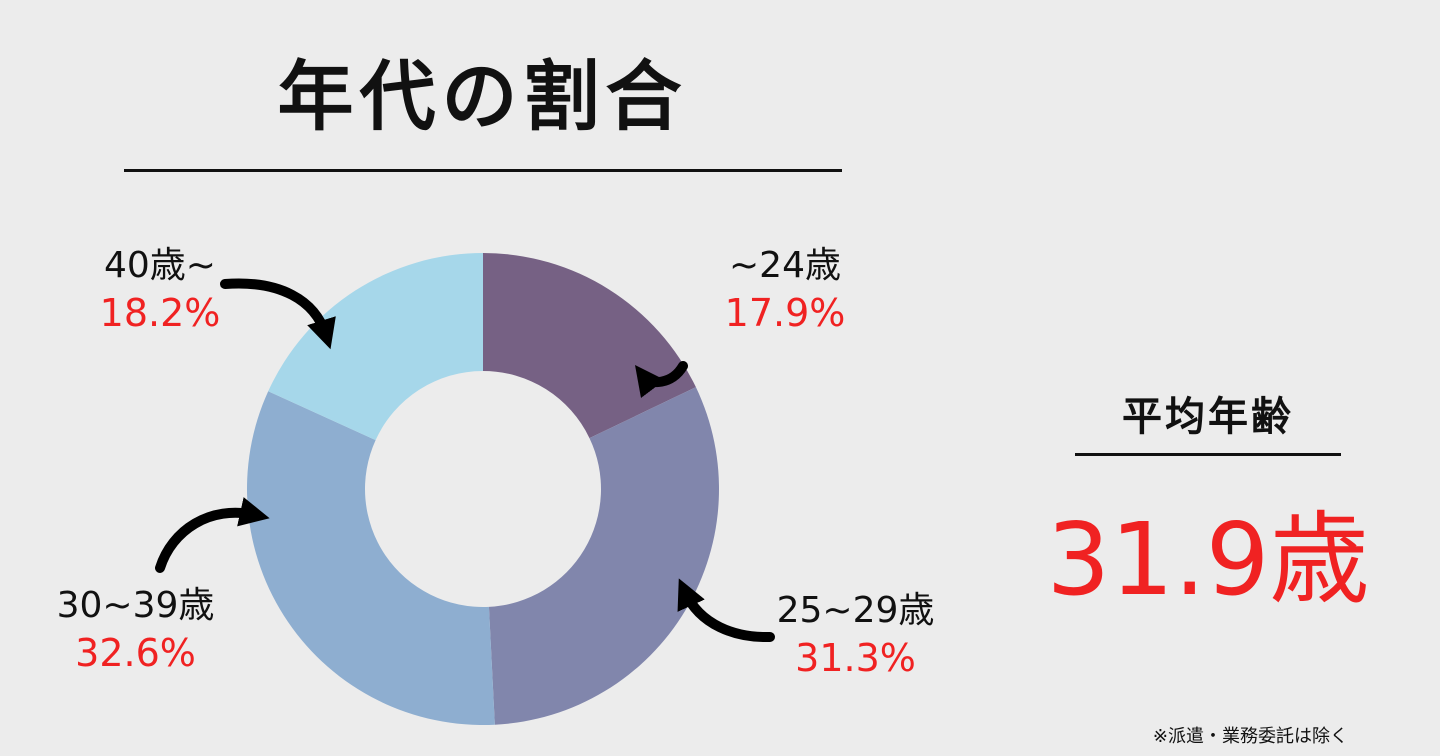 The image size is (1440, 756). Describe the element at coordinates (1208, 417) in the screenshot. I see `average-age-title: 平均年齢` at that location.